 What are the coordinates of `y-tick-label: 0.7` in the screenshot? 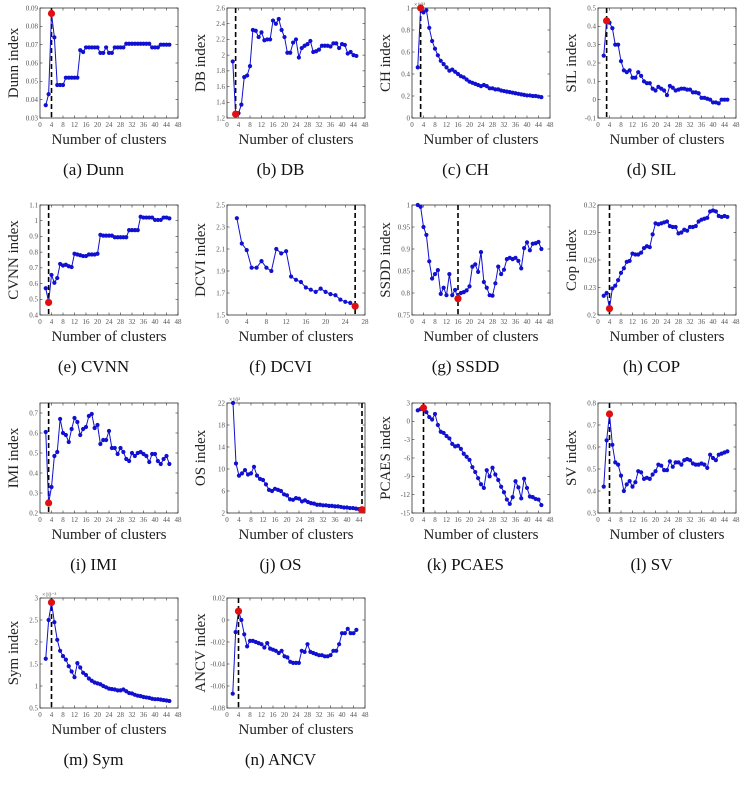 It's located at (591, 425).